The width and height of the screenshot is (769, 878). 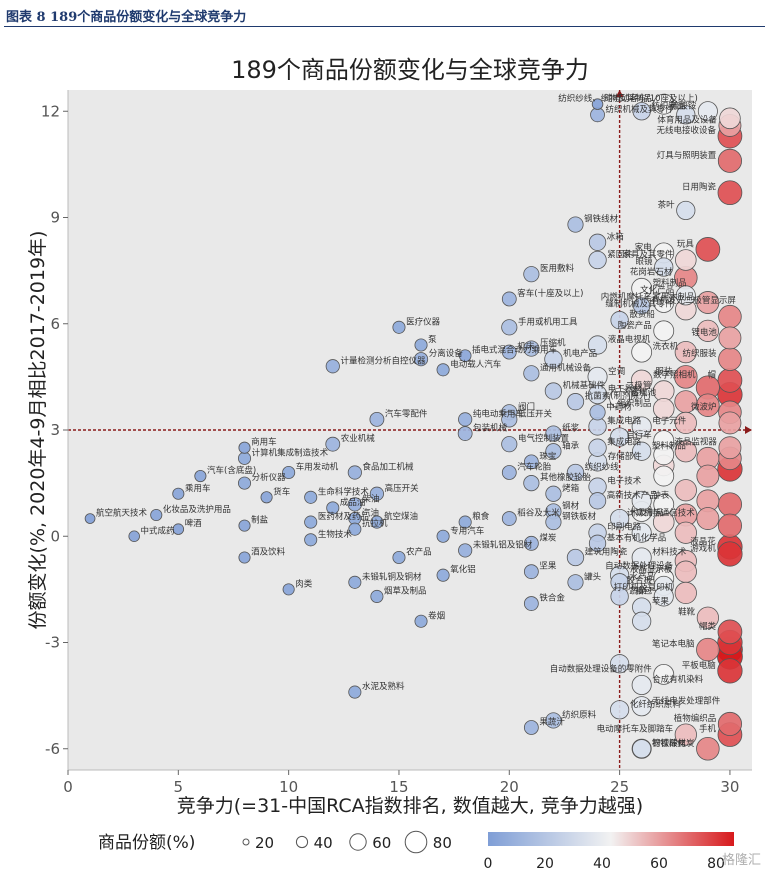 What do you see at coordinates (566, 367) in the screenshot?
I see `point-label: 通用机械设备` at bounding box center [566, 367].